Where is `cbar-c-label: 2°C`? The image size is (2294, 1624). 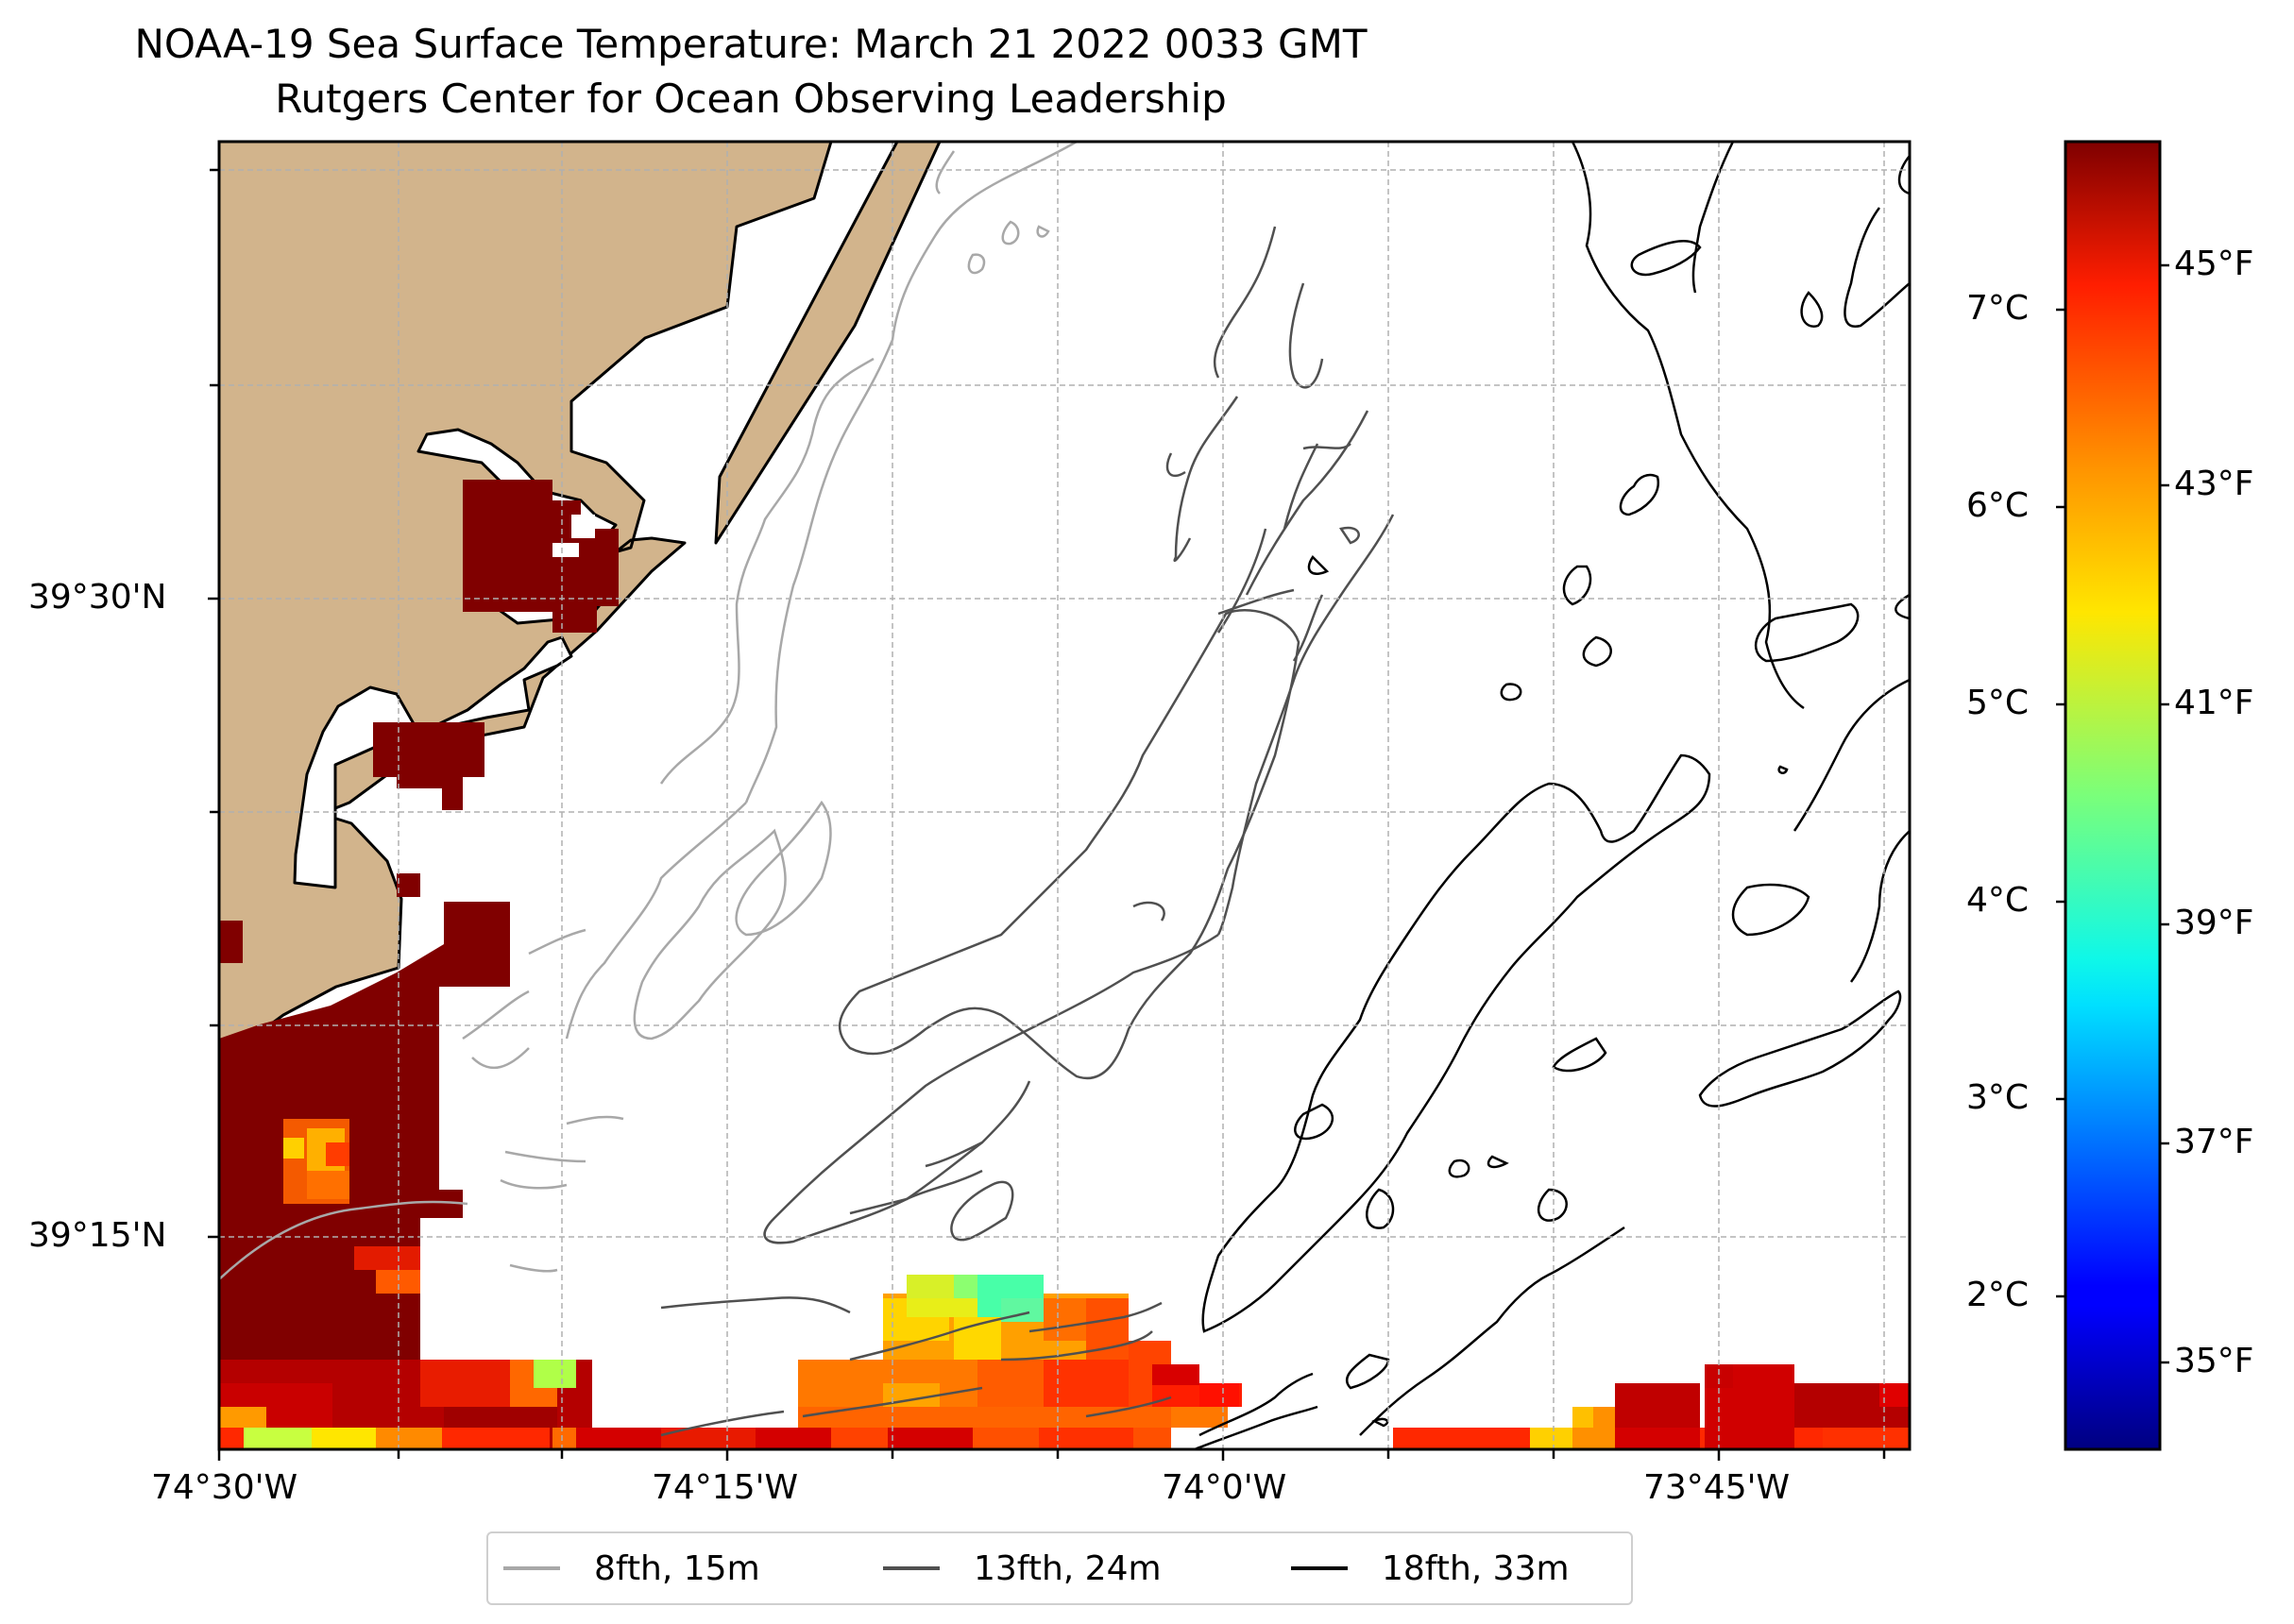 cbar-c-label: 2°C is located at coordinates (1998, 1295).